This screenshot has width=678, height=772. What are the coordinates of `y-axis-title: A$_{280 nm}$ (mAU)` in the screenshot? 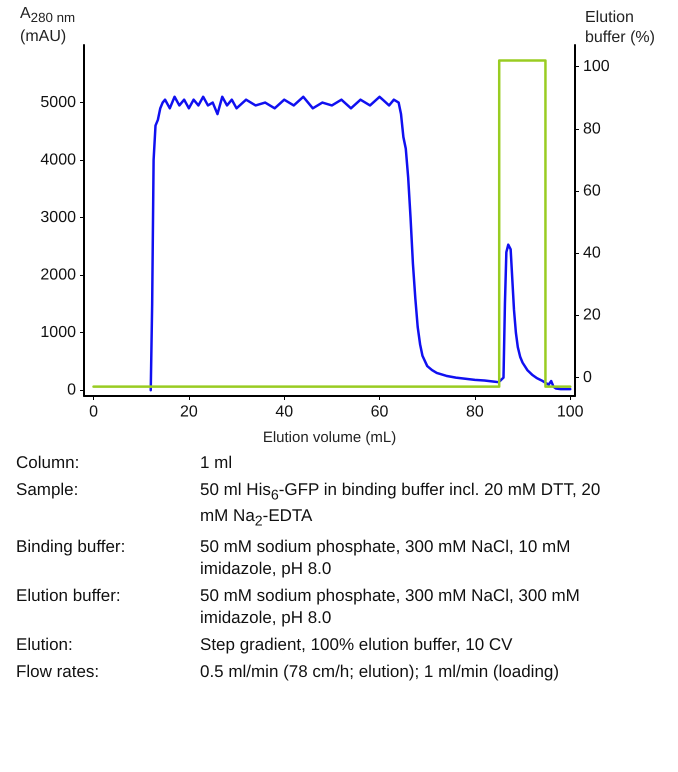 It's located at (48, 25).